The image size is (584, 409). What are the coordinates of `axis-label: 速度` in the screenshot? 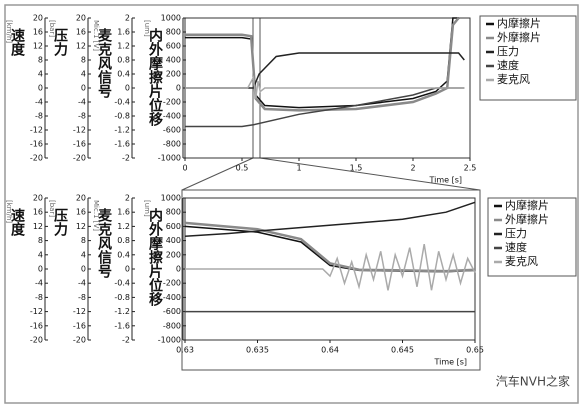 It's located at (17, 42).